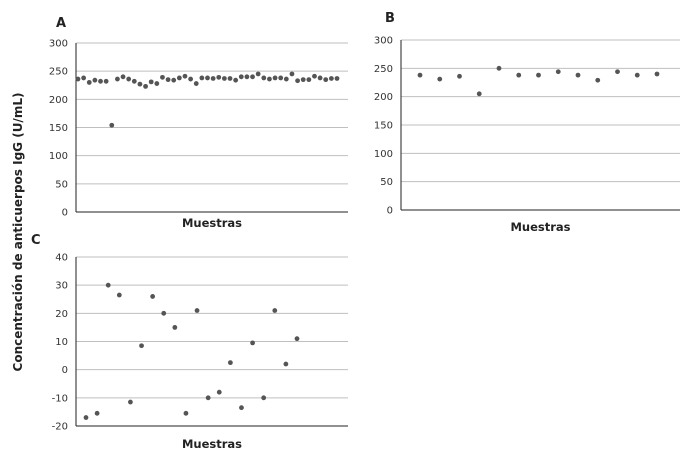 This screenshot has width=692, height=460. What do you see at coordinates (36, 240) in the screenshot?
I see `panel-label-c: C` at bounding box center [36, 240].